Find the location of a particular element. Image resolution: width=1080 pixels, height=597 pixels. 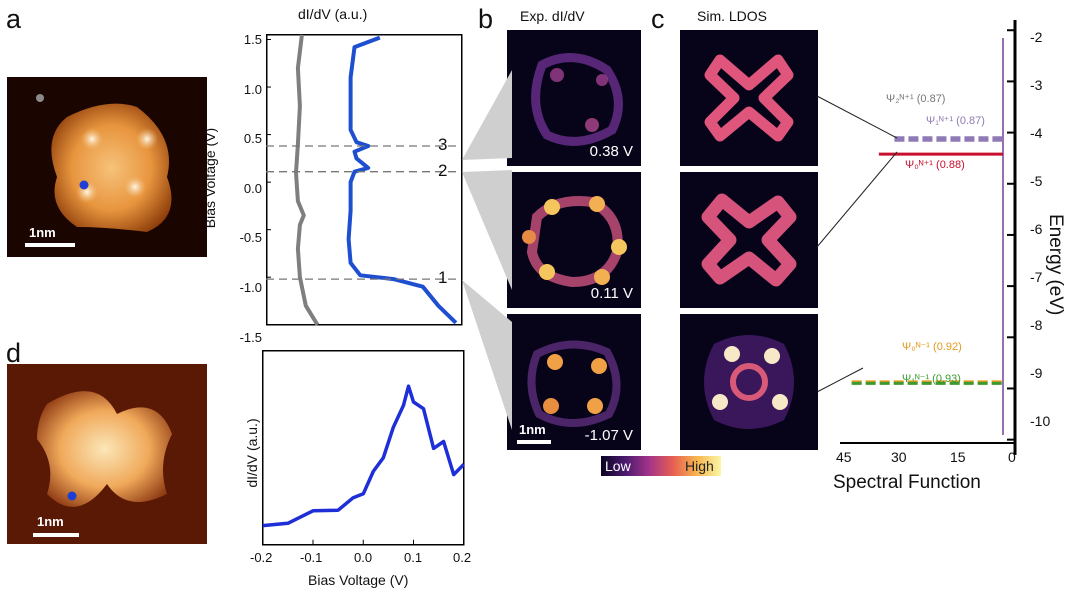

level-label-psi1-n-minus: Ψ₁ᴺ⁻¹ (0.93) is located at coordinates (931, 379).